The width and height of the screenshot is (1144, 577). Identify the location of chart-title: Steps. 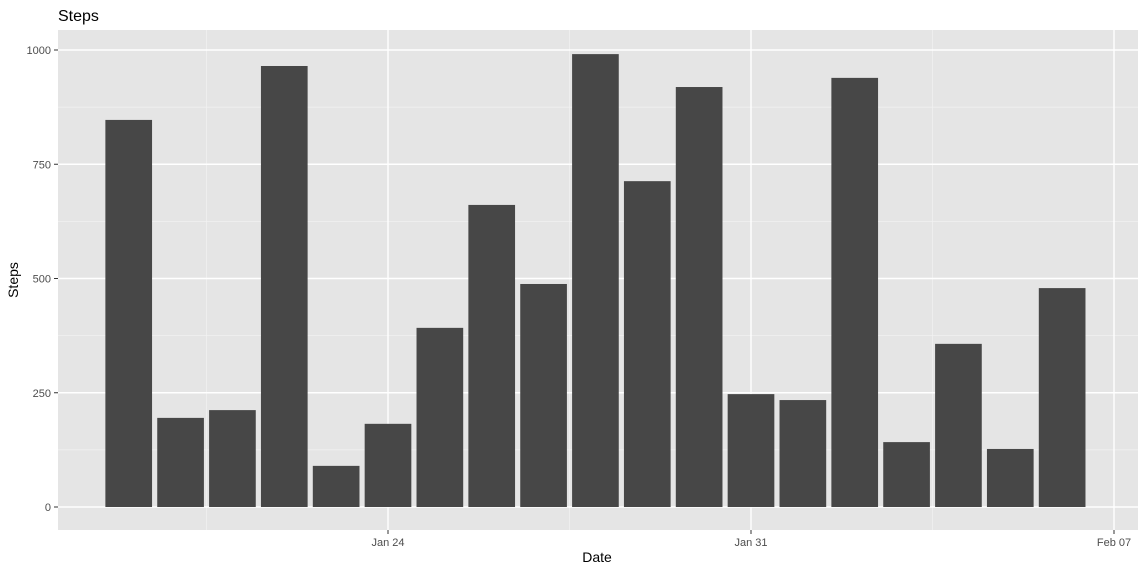
(78, 16).